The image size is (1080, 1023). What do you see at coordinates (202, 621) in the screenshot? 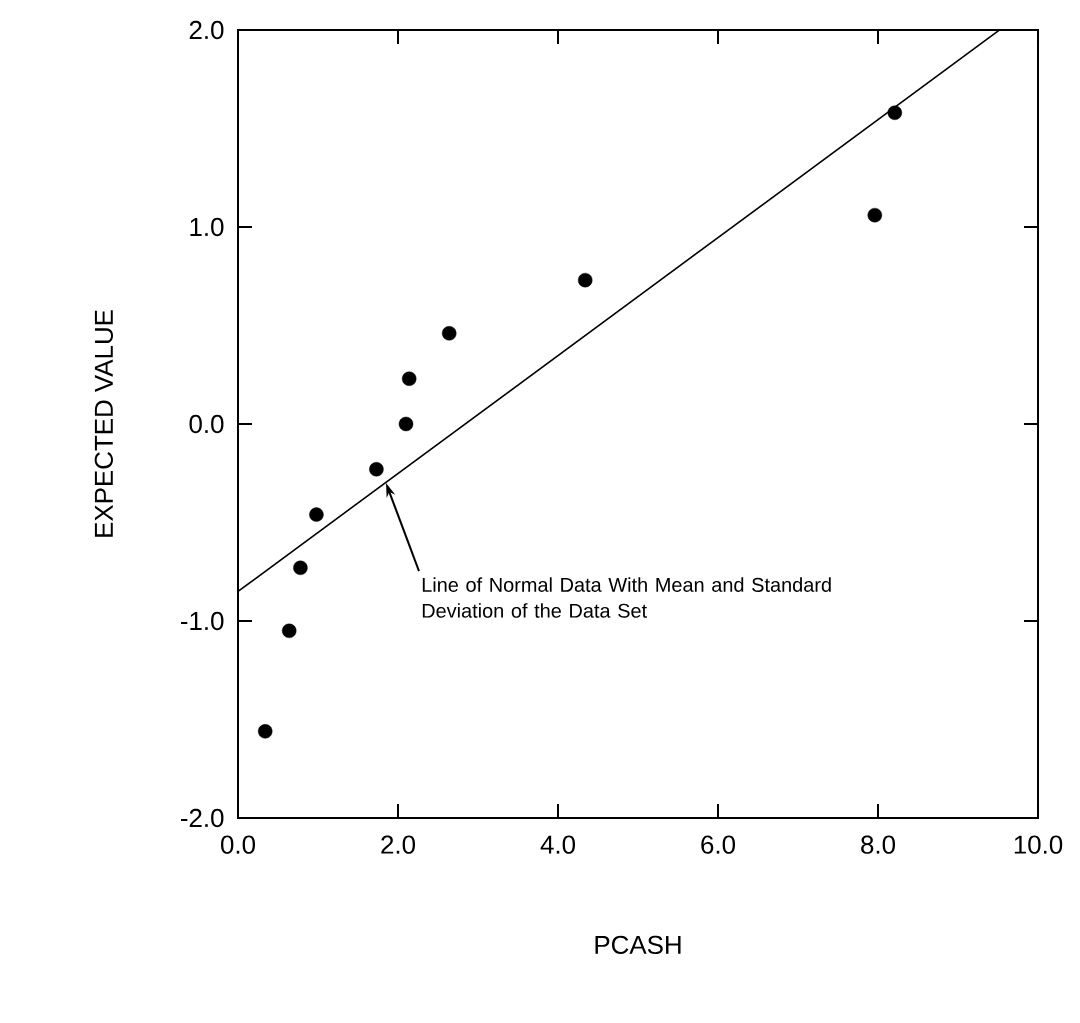
I see `y-tick-label: -1.0` at bounding box center [202, 621].